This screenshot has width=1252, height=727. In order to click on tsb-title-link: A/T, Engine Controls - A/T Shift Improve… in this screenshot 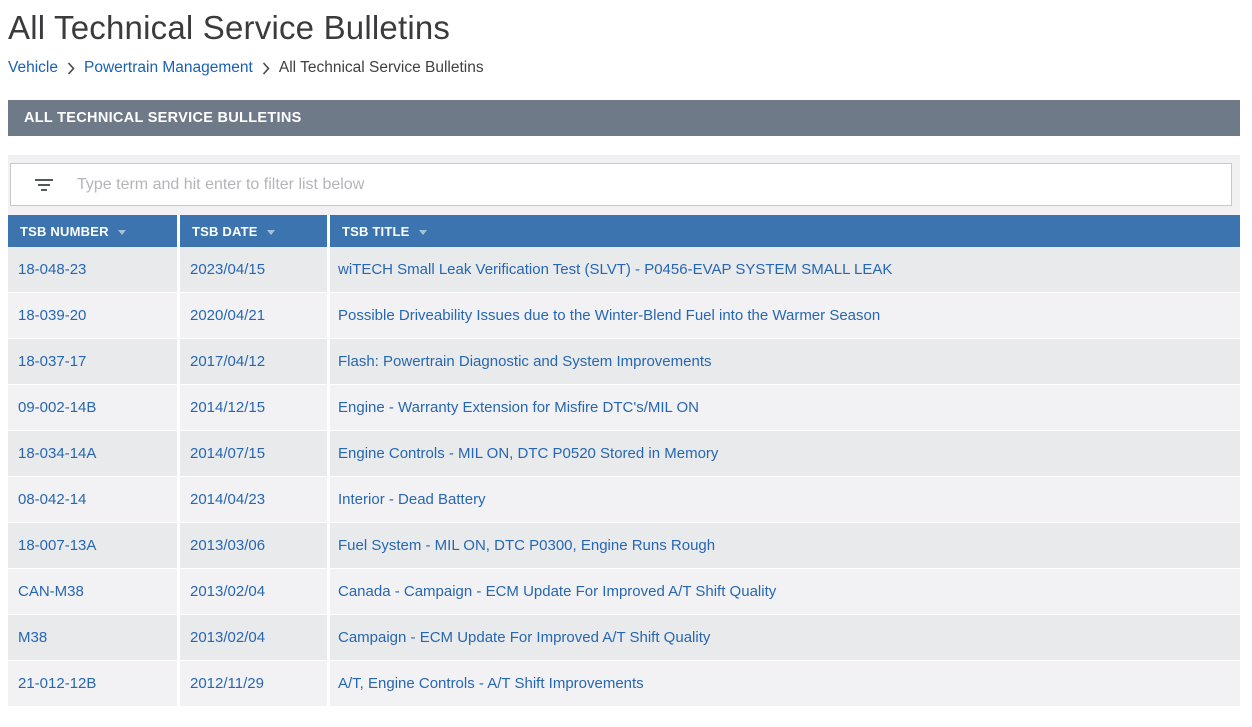, I will do `click(785, 683)`.